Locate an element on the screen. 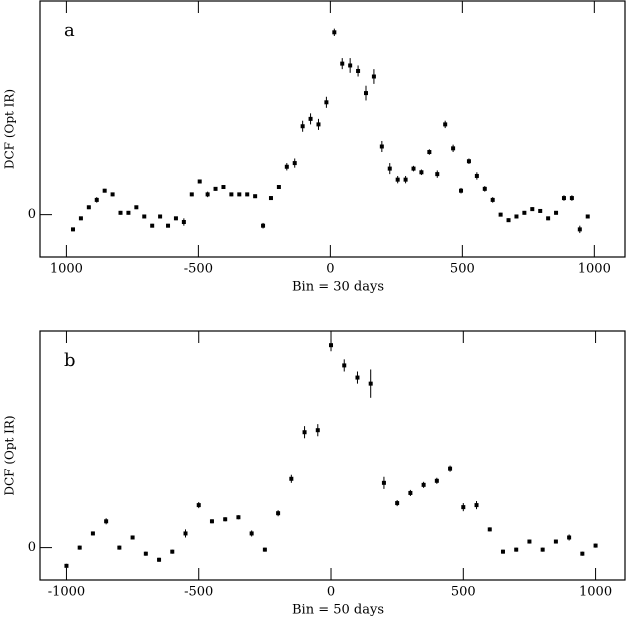  panel-label: b is located at coordinates (70, 360).